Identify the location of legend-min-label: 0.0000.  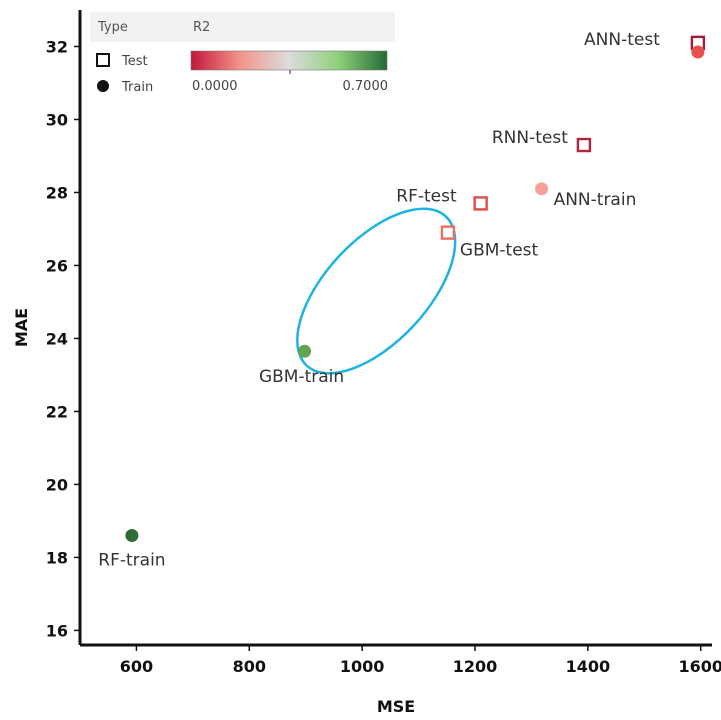
(215, 86).